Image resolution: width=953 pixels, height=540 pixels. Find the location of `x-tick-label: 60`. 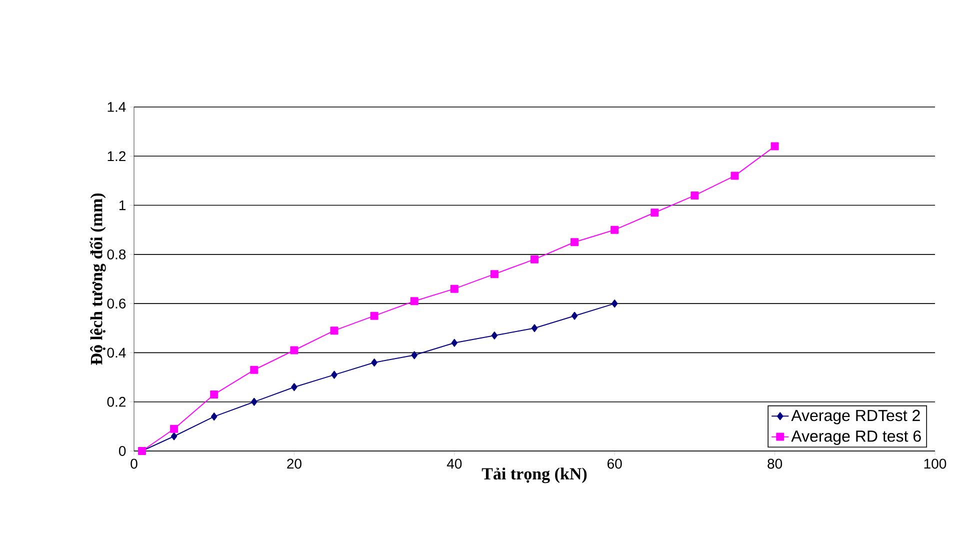

x-tick-label: 60 is located at coordinates (615, 463).